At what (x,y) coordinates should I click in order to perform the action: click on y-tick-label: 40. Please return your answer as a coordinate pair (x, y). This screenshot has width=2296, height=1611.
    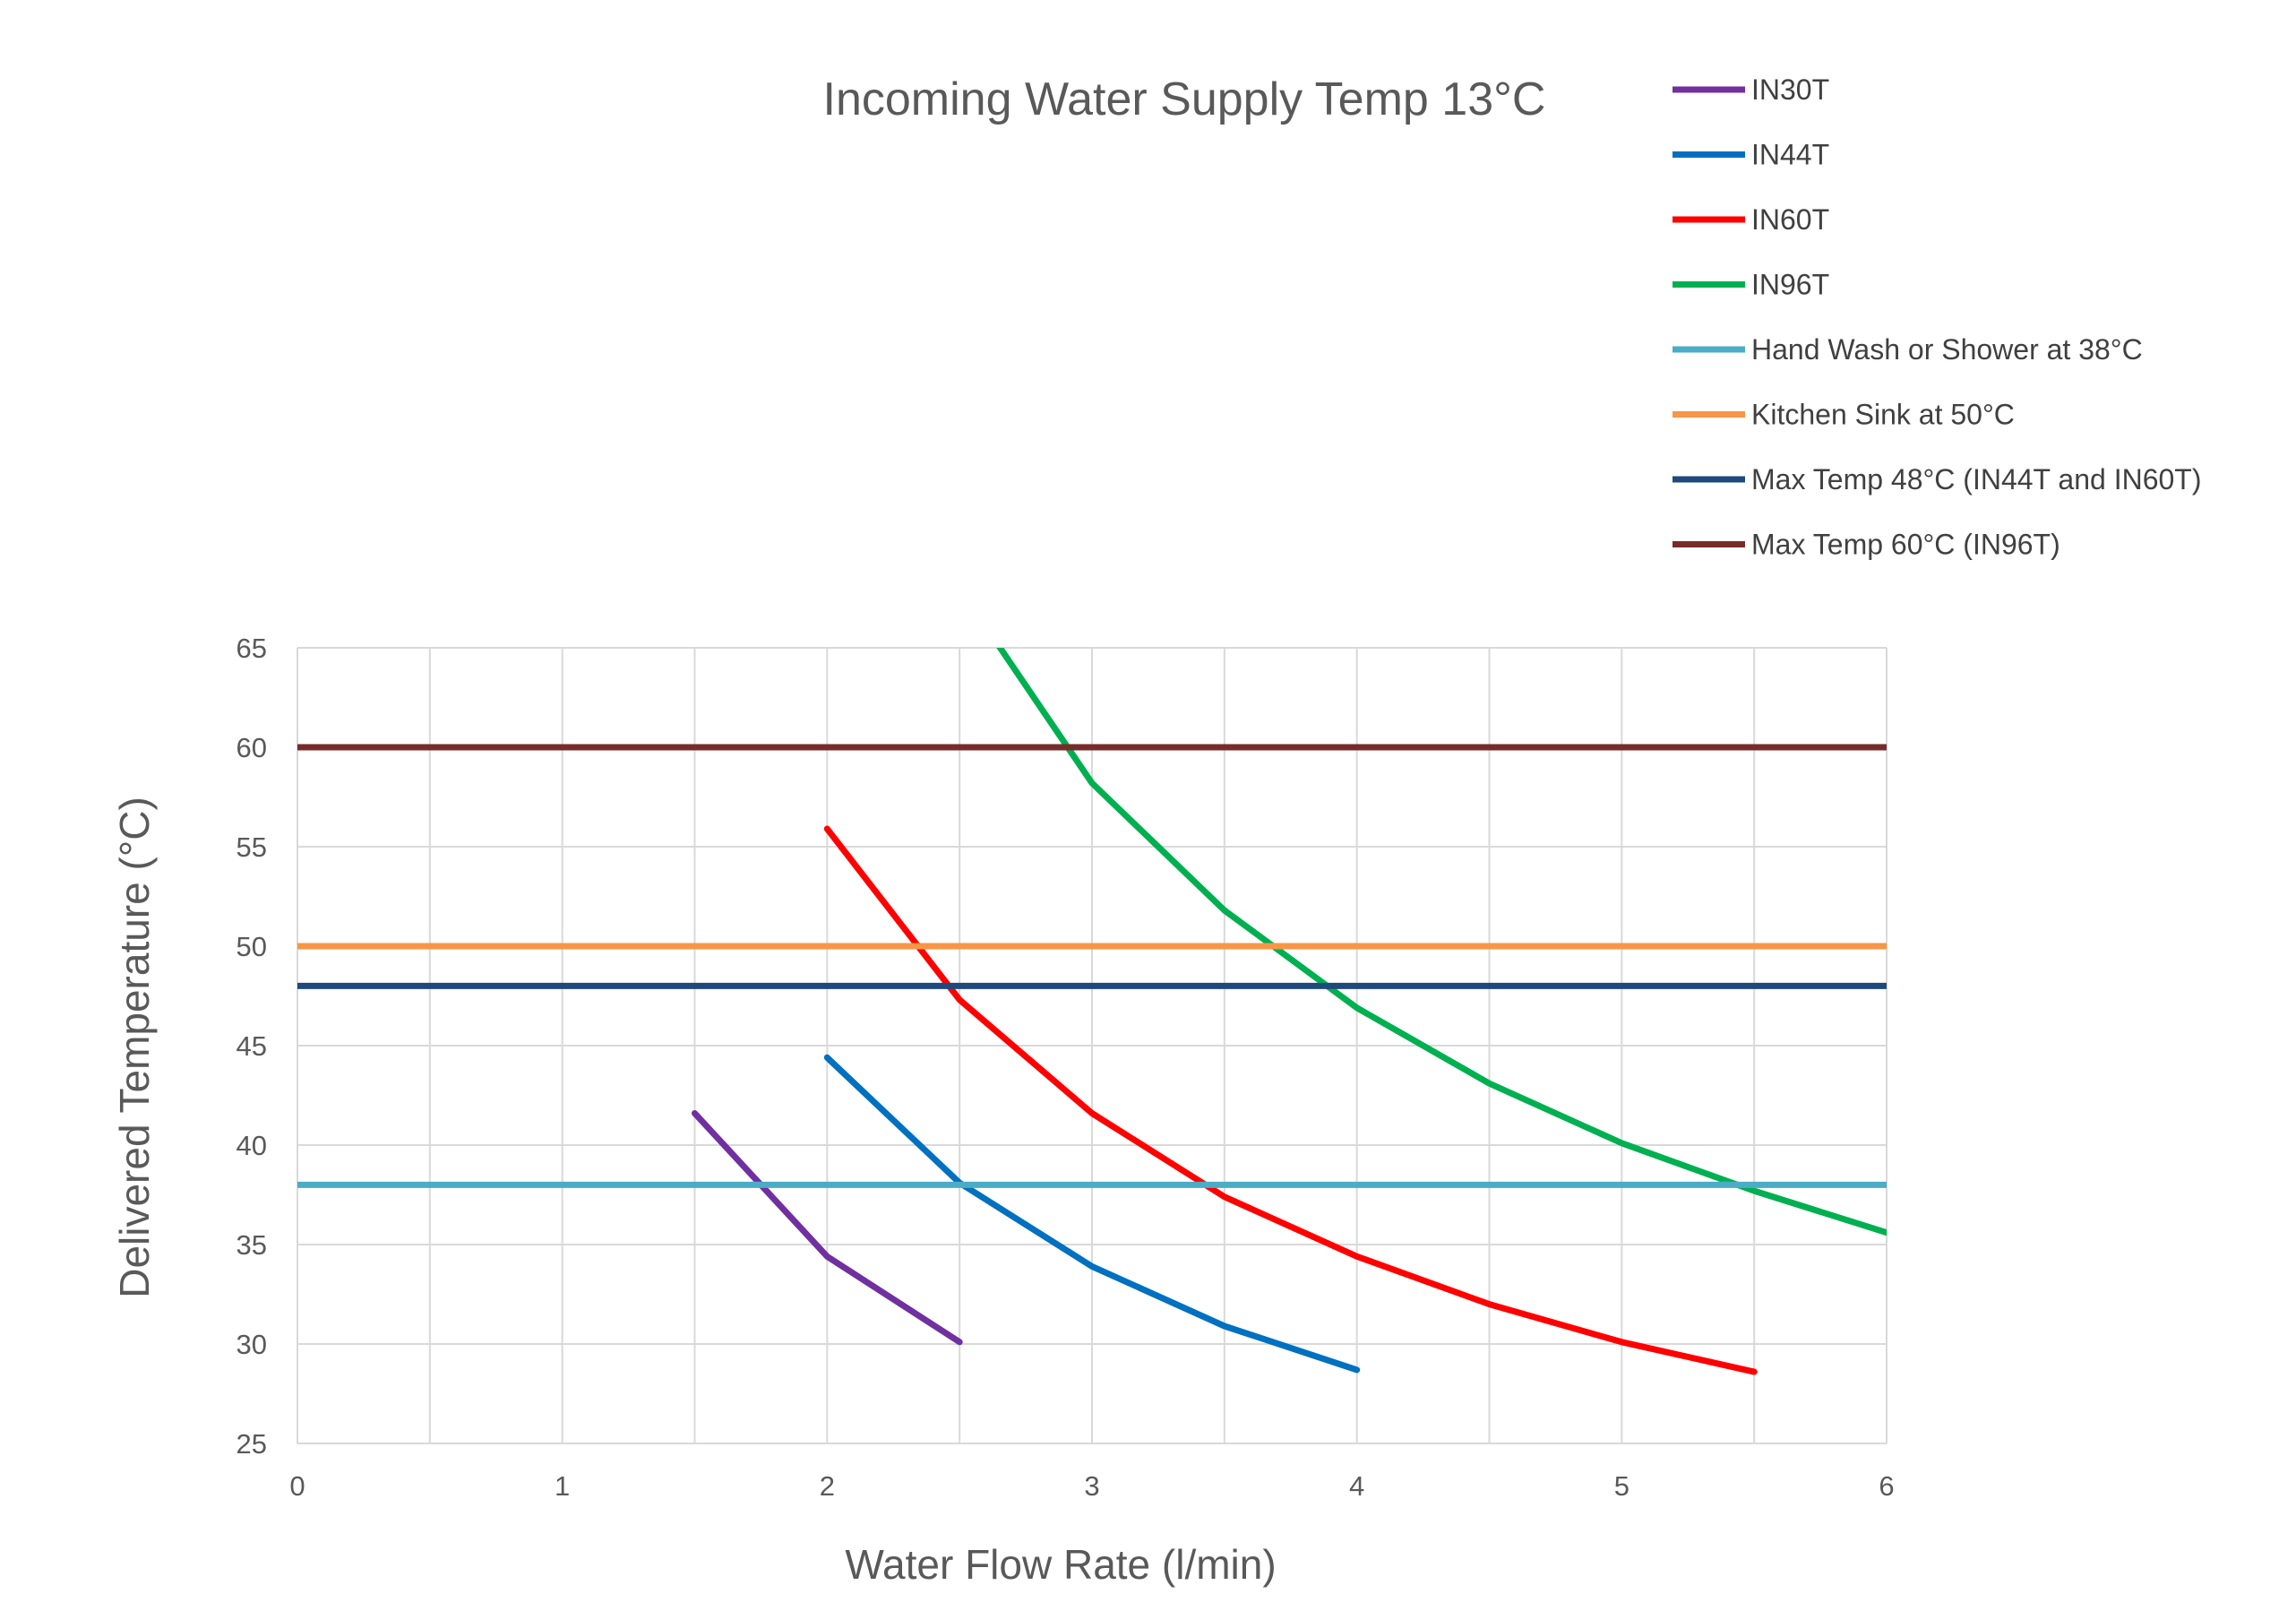
    Looking at the image, I should click on (251, 1146).